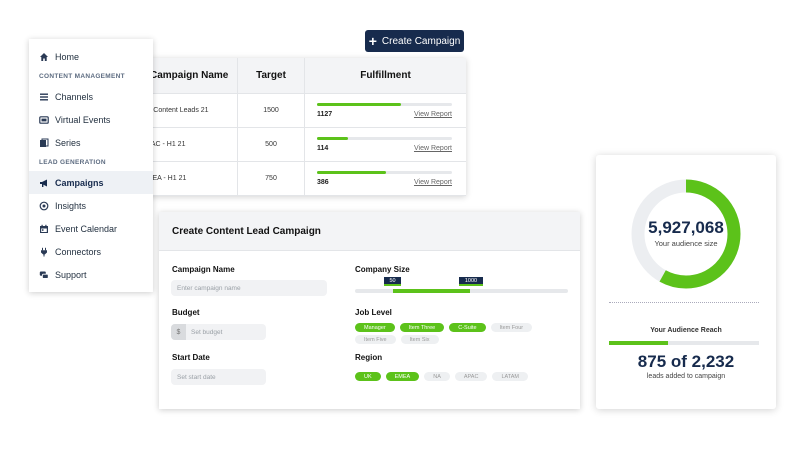  What do you see at coordinates (684, 343) in the screenshot?
I see `audience-reach-bar` at bounding box center [684, 343].